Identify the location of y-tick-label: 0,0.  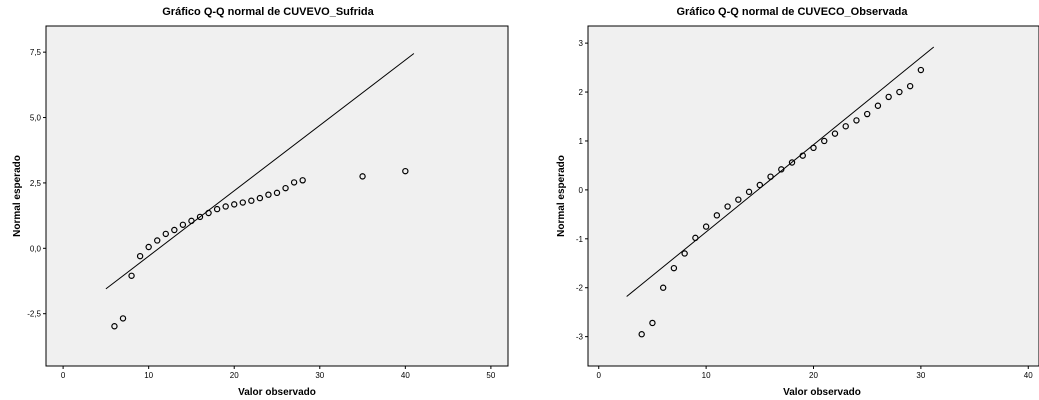
(36, 248).